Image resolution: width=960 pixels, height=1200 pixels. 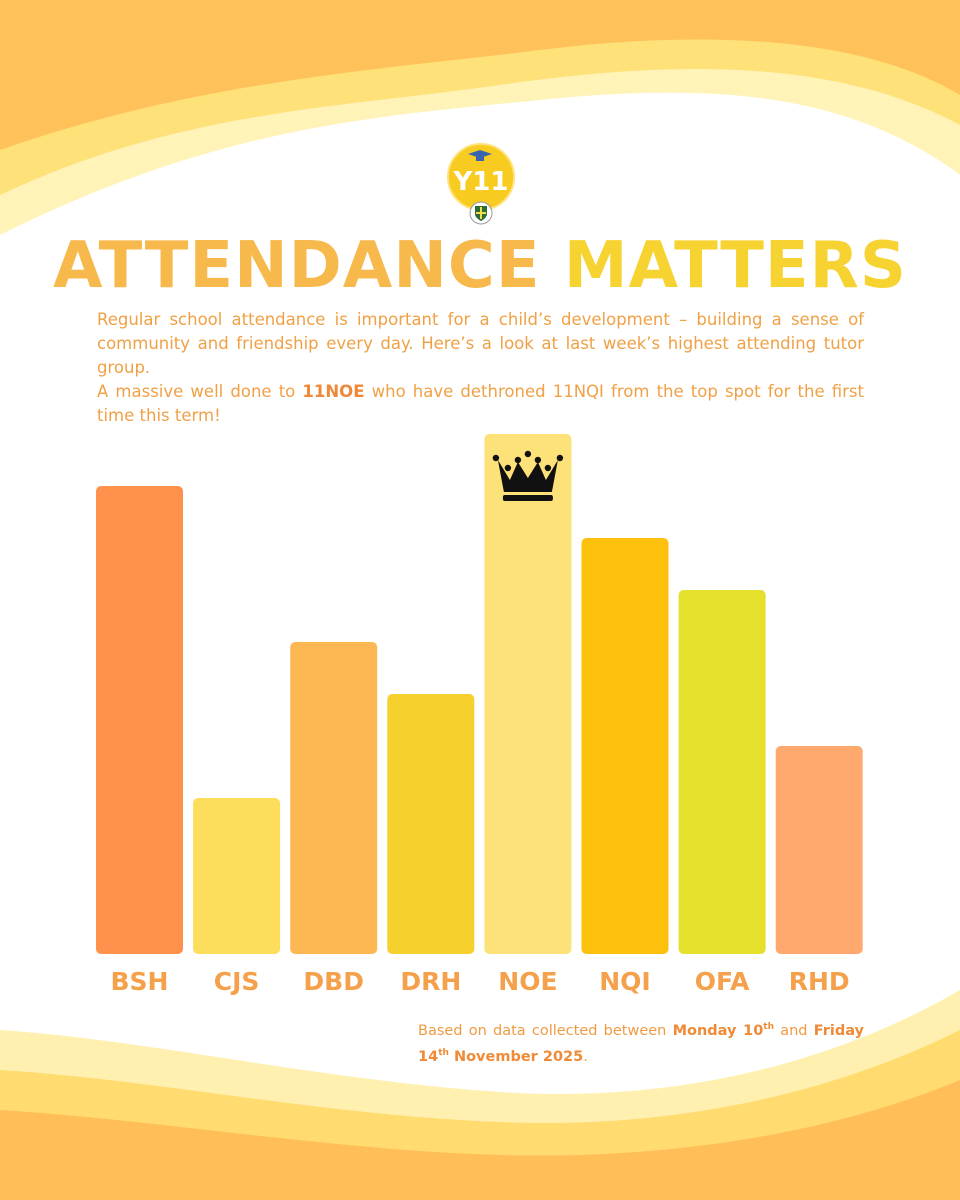 What do you see at coordinates (819, 981) in the screenshot?
I see `x-label-rhd: RHD` at bounding box center [819, 981].